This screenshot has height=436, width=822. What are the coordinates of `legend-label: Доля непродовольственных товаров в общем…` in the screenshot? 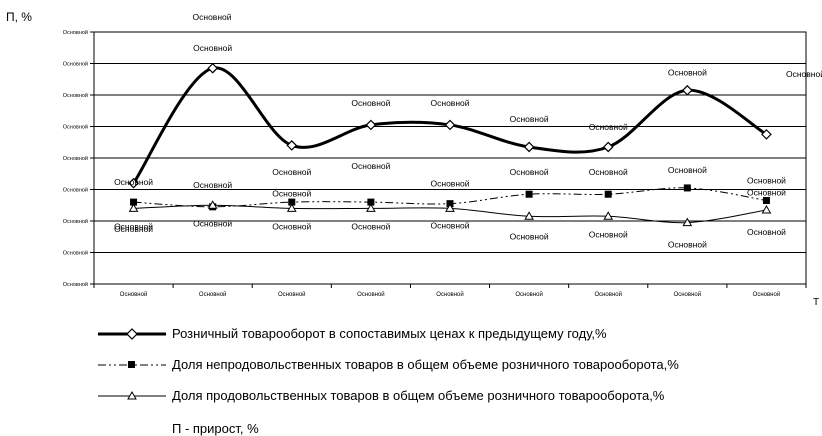 It's located at (425, 364).